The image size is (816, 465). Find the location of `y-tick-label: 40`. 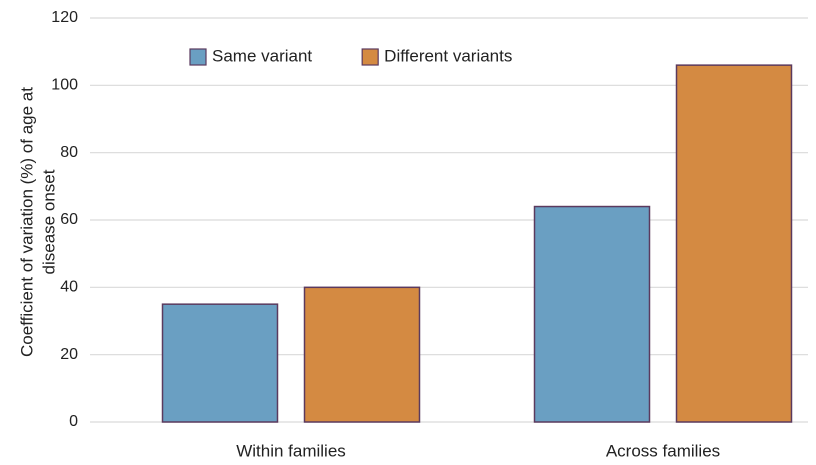

y-tick-label: 40 is located at coordinates (69, 287).